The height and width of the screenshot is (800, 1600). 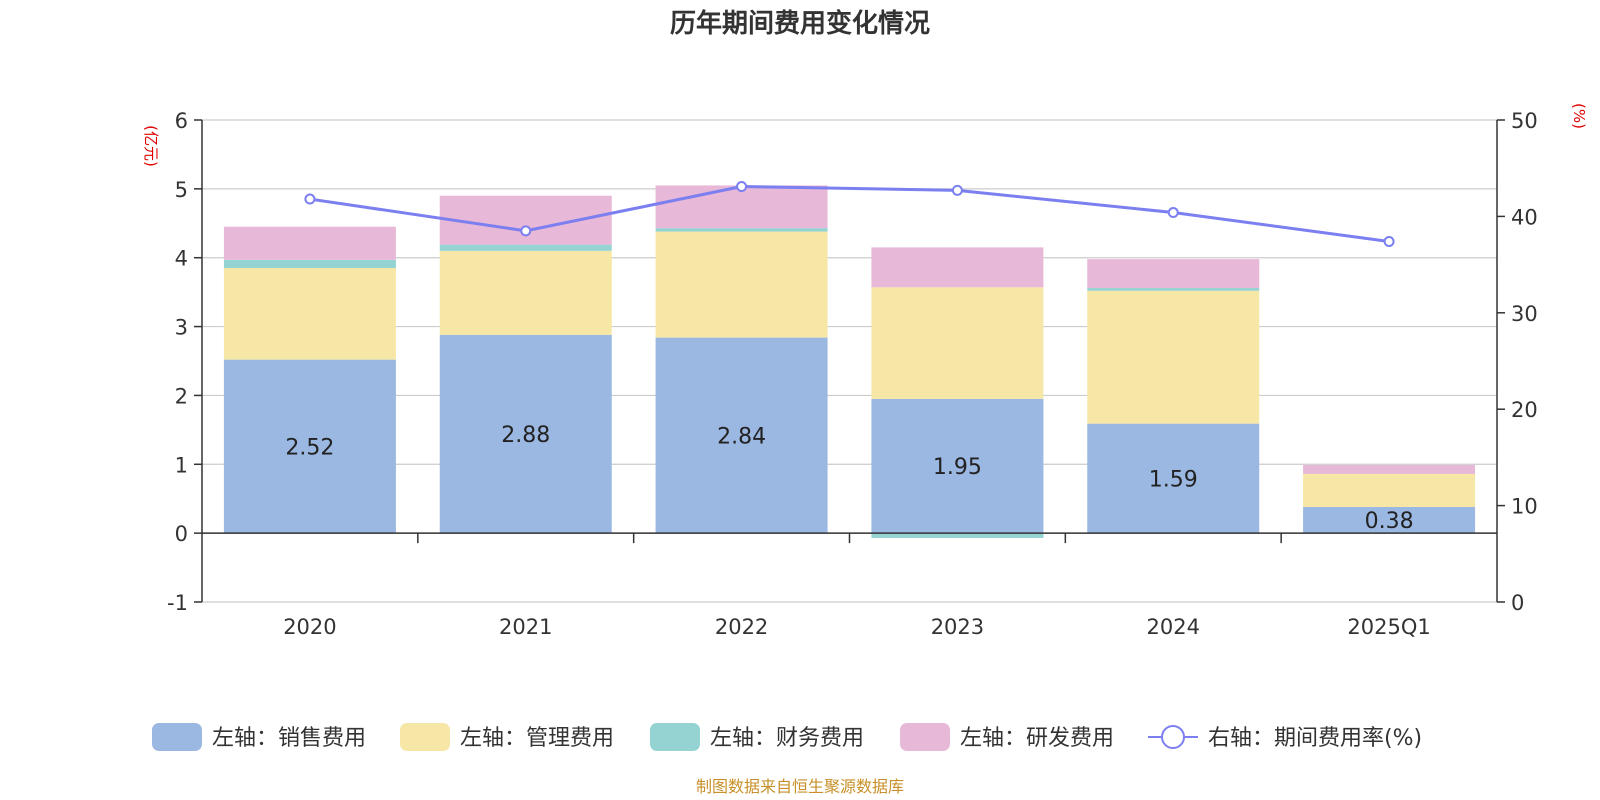 I want to click on right-tick-label: 40, so click(x=1524, y=217).